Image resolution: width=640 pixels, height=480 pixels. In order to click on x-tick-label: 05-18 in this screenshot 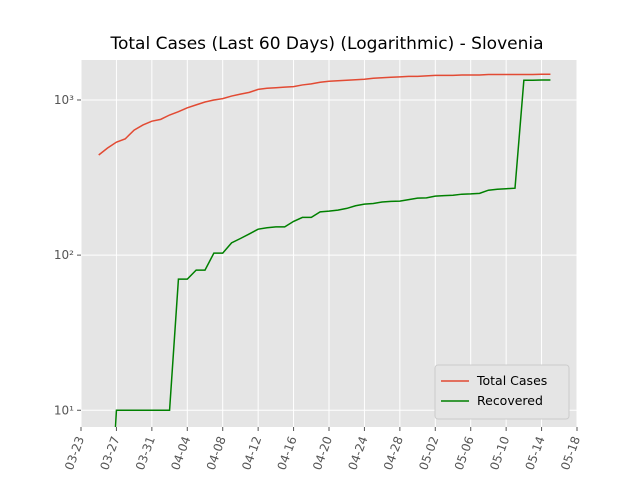, I will do `click(570, 453)`.